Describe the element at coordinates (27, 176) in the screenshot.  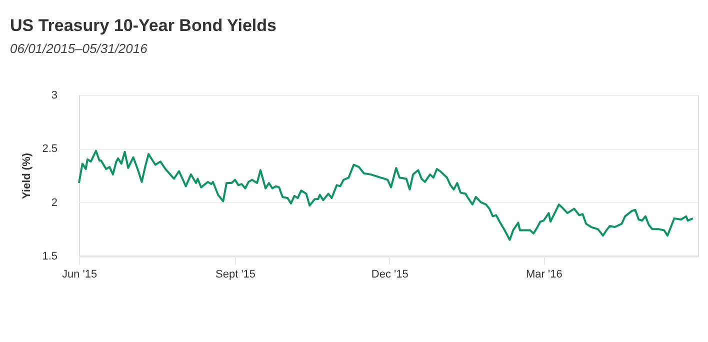
I see `y-axis-title: Yield (%)` at that location.